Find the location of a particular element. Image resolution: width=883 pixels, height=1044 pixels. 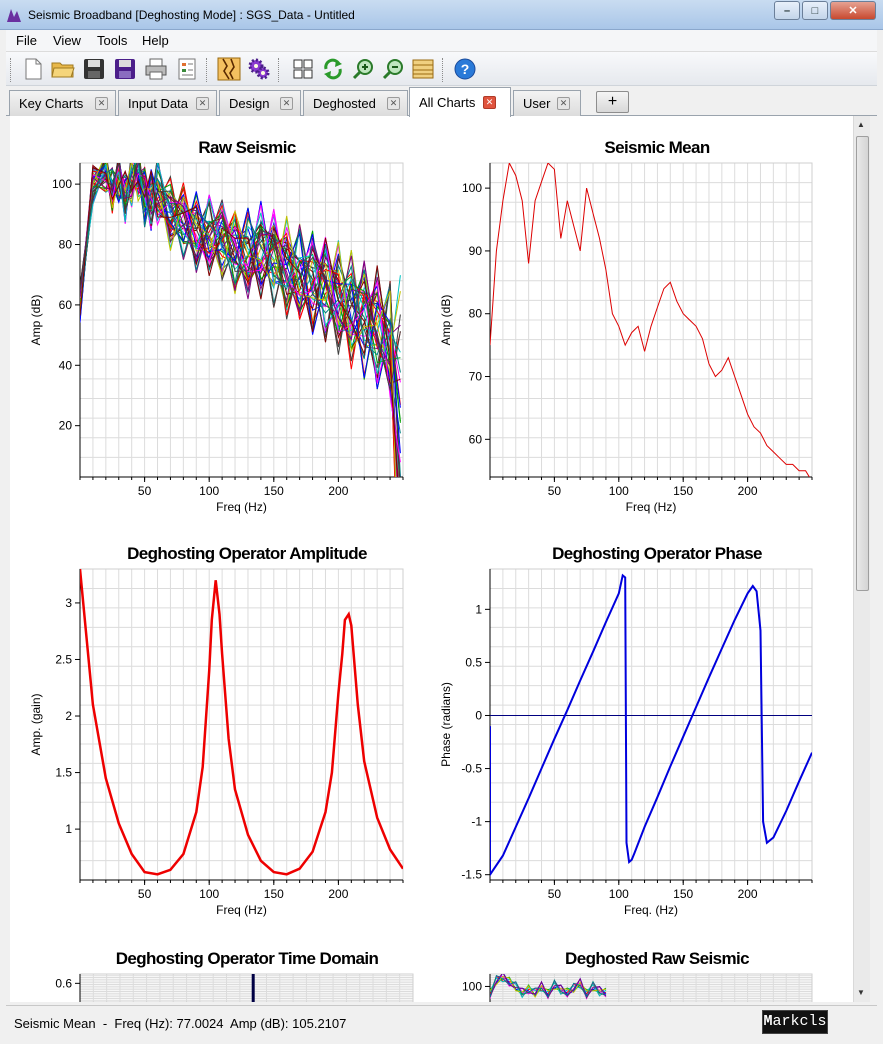

menu-view: View is located at coordinates (67, 40).